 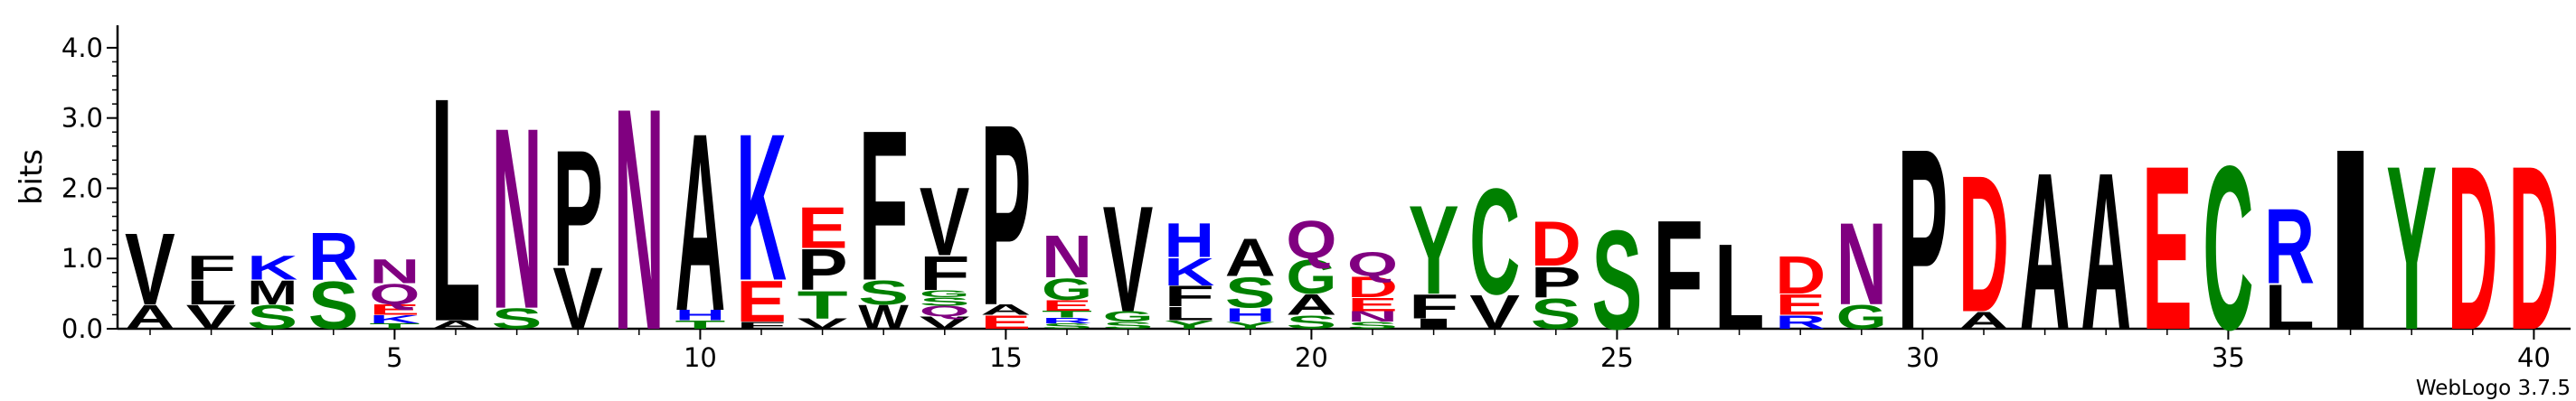 I want to click on x-tick-label: 40, so click(x=2534, y=357).